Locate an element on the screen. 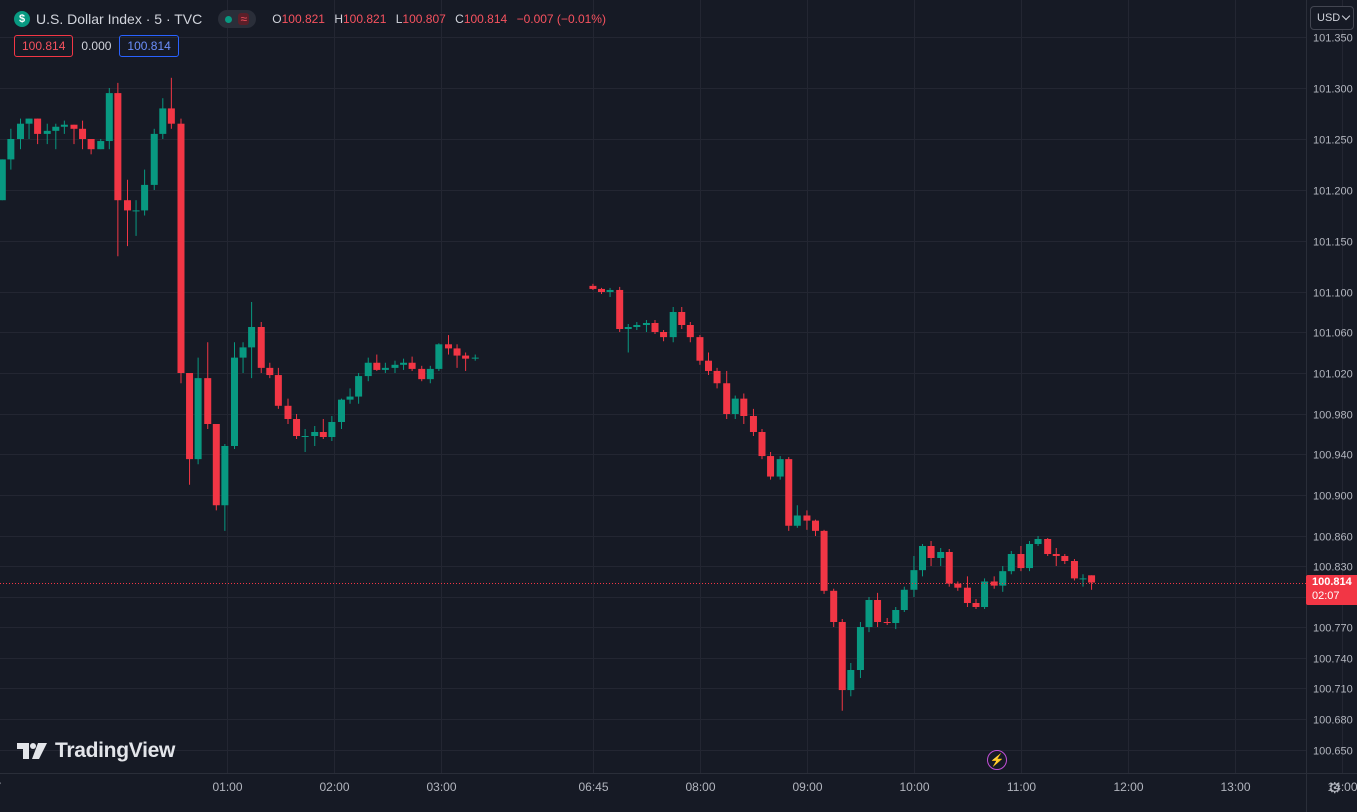 The image size is (1357, 812). chevron-down-icon is located at coordinates (1346, 16).